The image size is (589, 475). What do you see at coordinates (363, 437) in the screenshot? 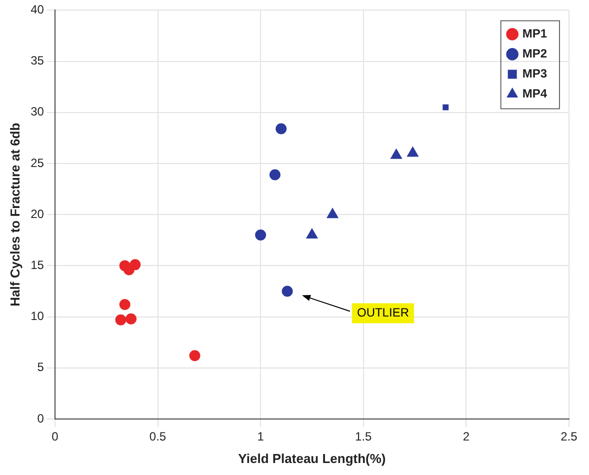
I see `x-tick-label: 1.5` at bounding box center [363, 437].